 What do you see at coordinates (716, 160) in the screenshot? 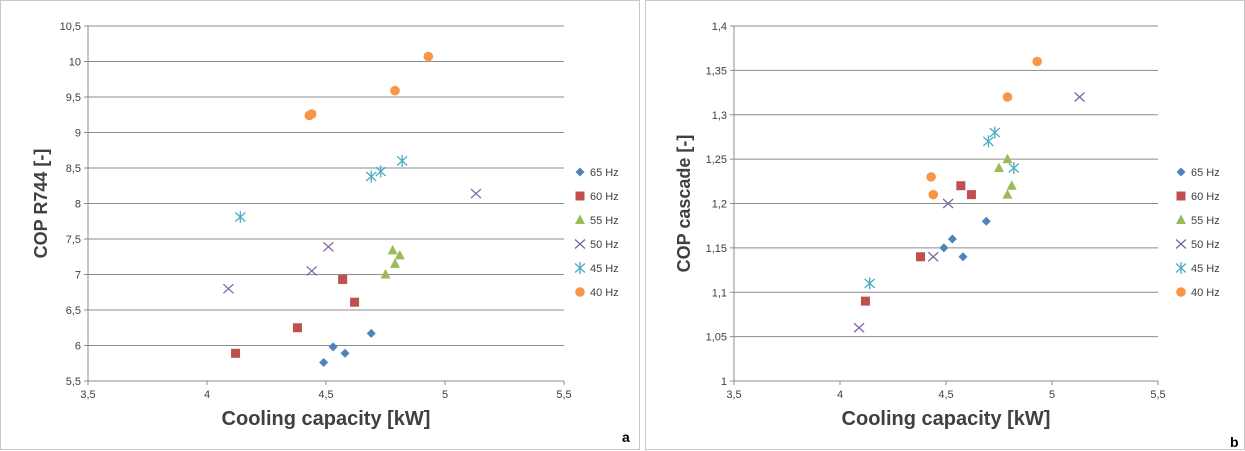
I see `y-tick-label: 1,25` at bounding box center [716, 160].